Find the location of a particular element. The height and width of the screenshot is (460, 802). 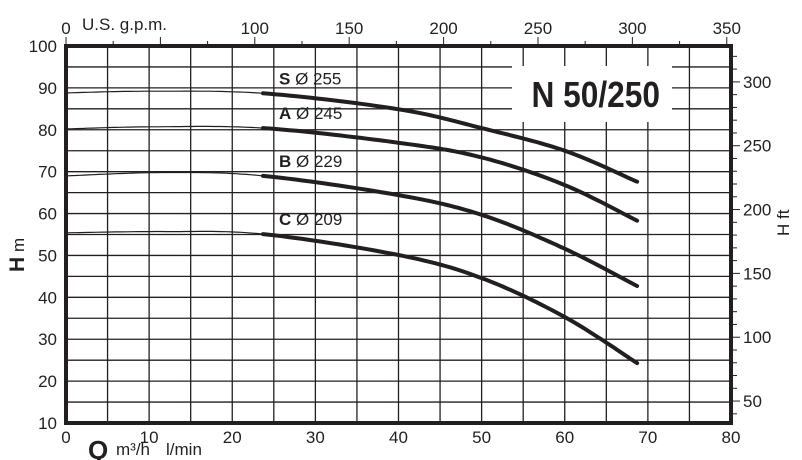

curve-label-B: B Ø 229 is located at coordinates (310, 161).